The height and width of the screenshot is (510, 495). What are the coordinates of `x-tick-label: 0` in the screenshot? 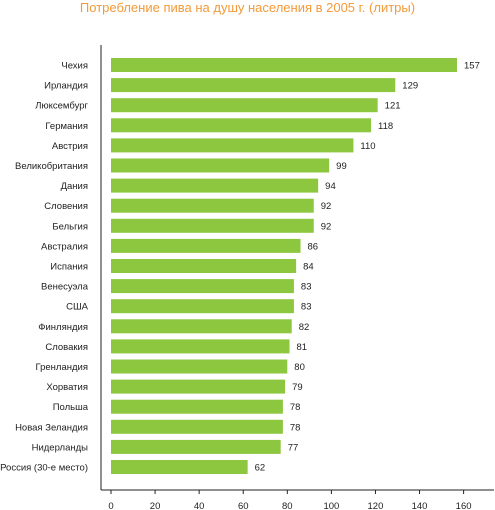 It's located at (110, 505).